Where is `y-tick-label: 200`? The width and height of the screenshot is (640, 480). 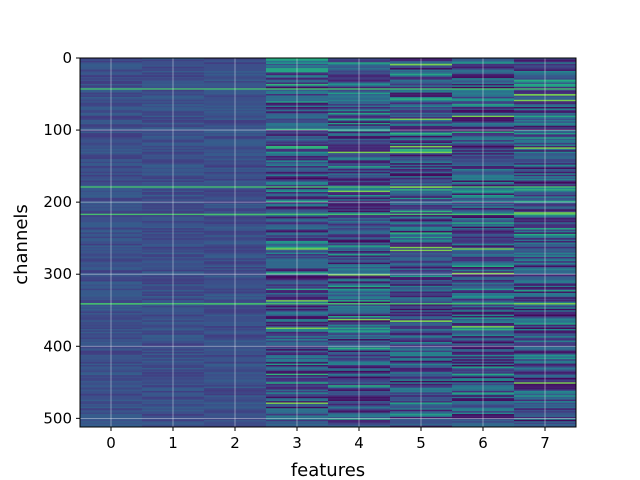
y-tick-label: 200 is located at coordinates (57, 202).